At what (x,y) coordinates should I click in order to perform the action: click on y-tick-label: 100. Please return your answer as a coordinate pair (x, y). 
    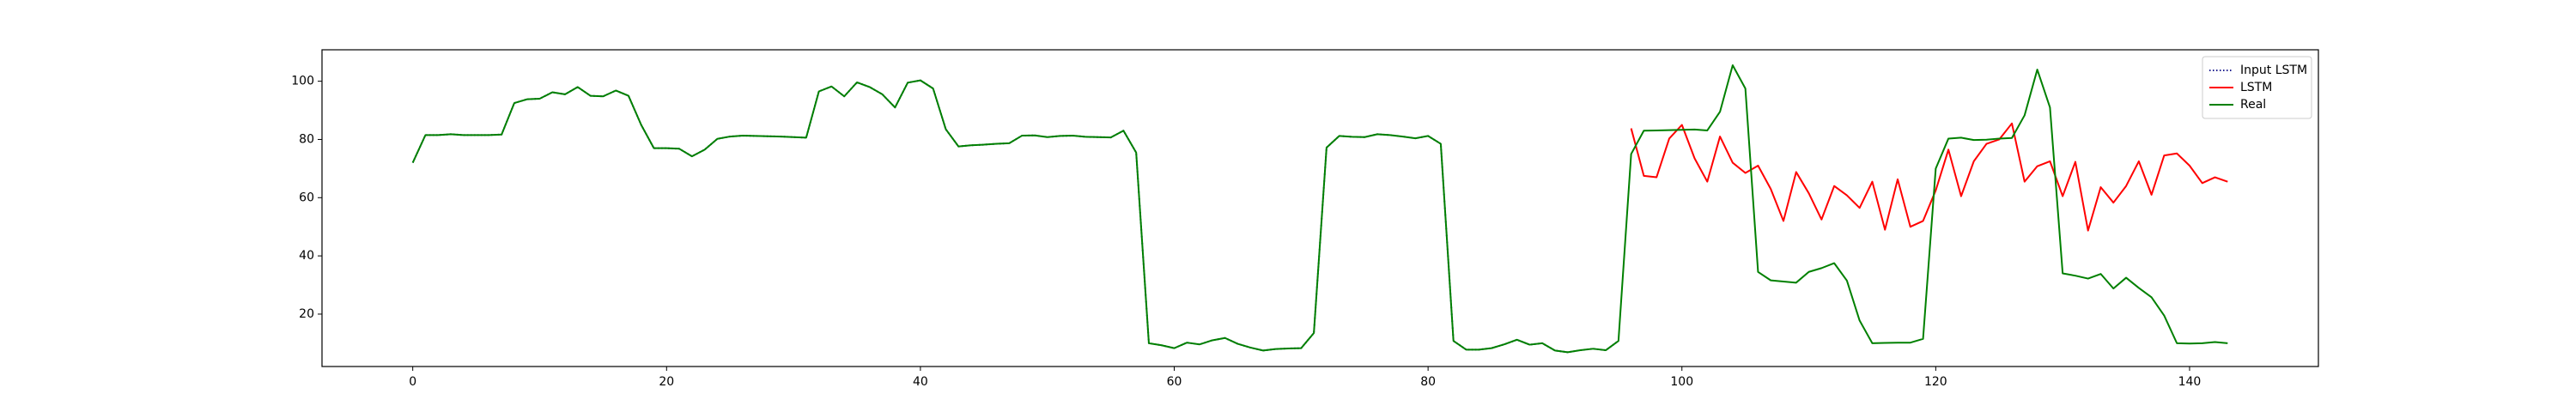
    Looking at the image, I should click on (302, 81).